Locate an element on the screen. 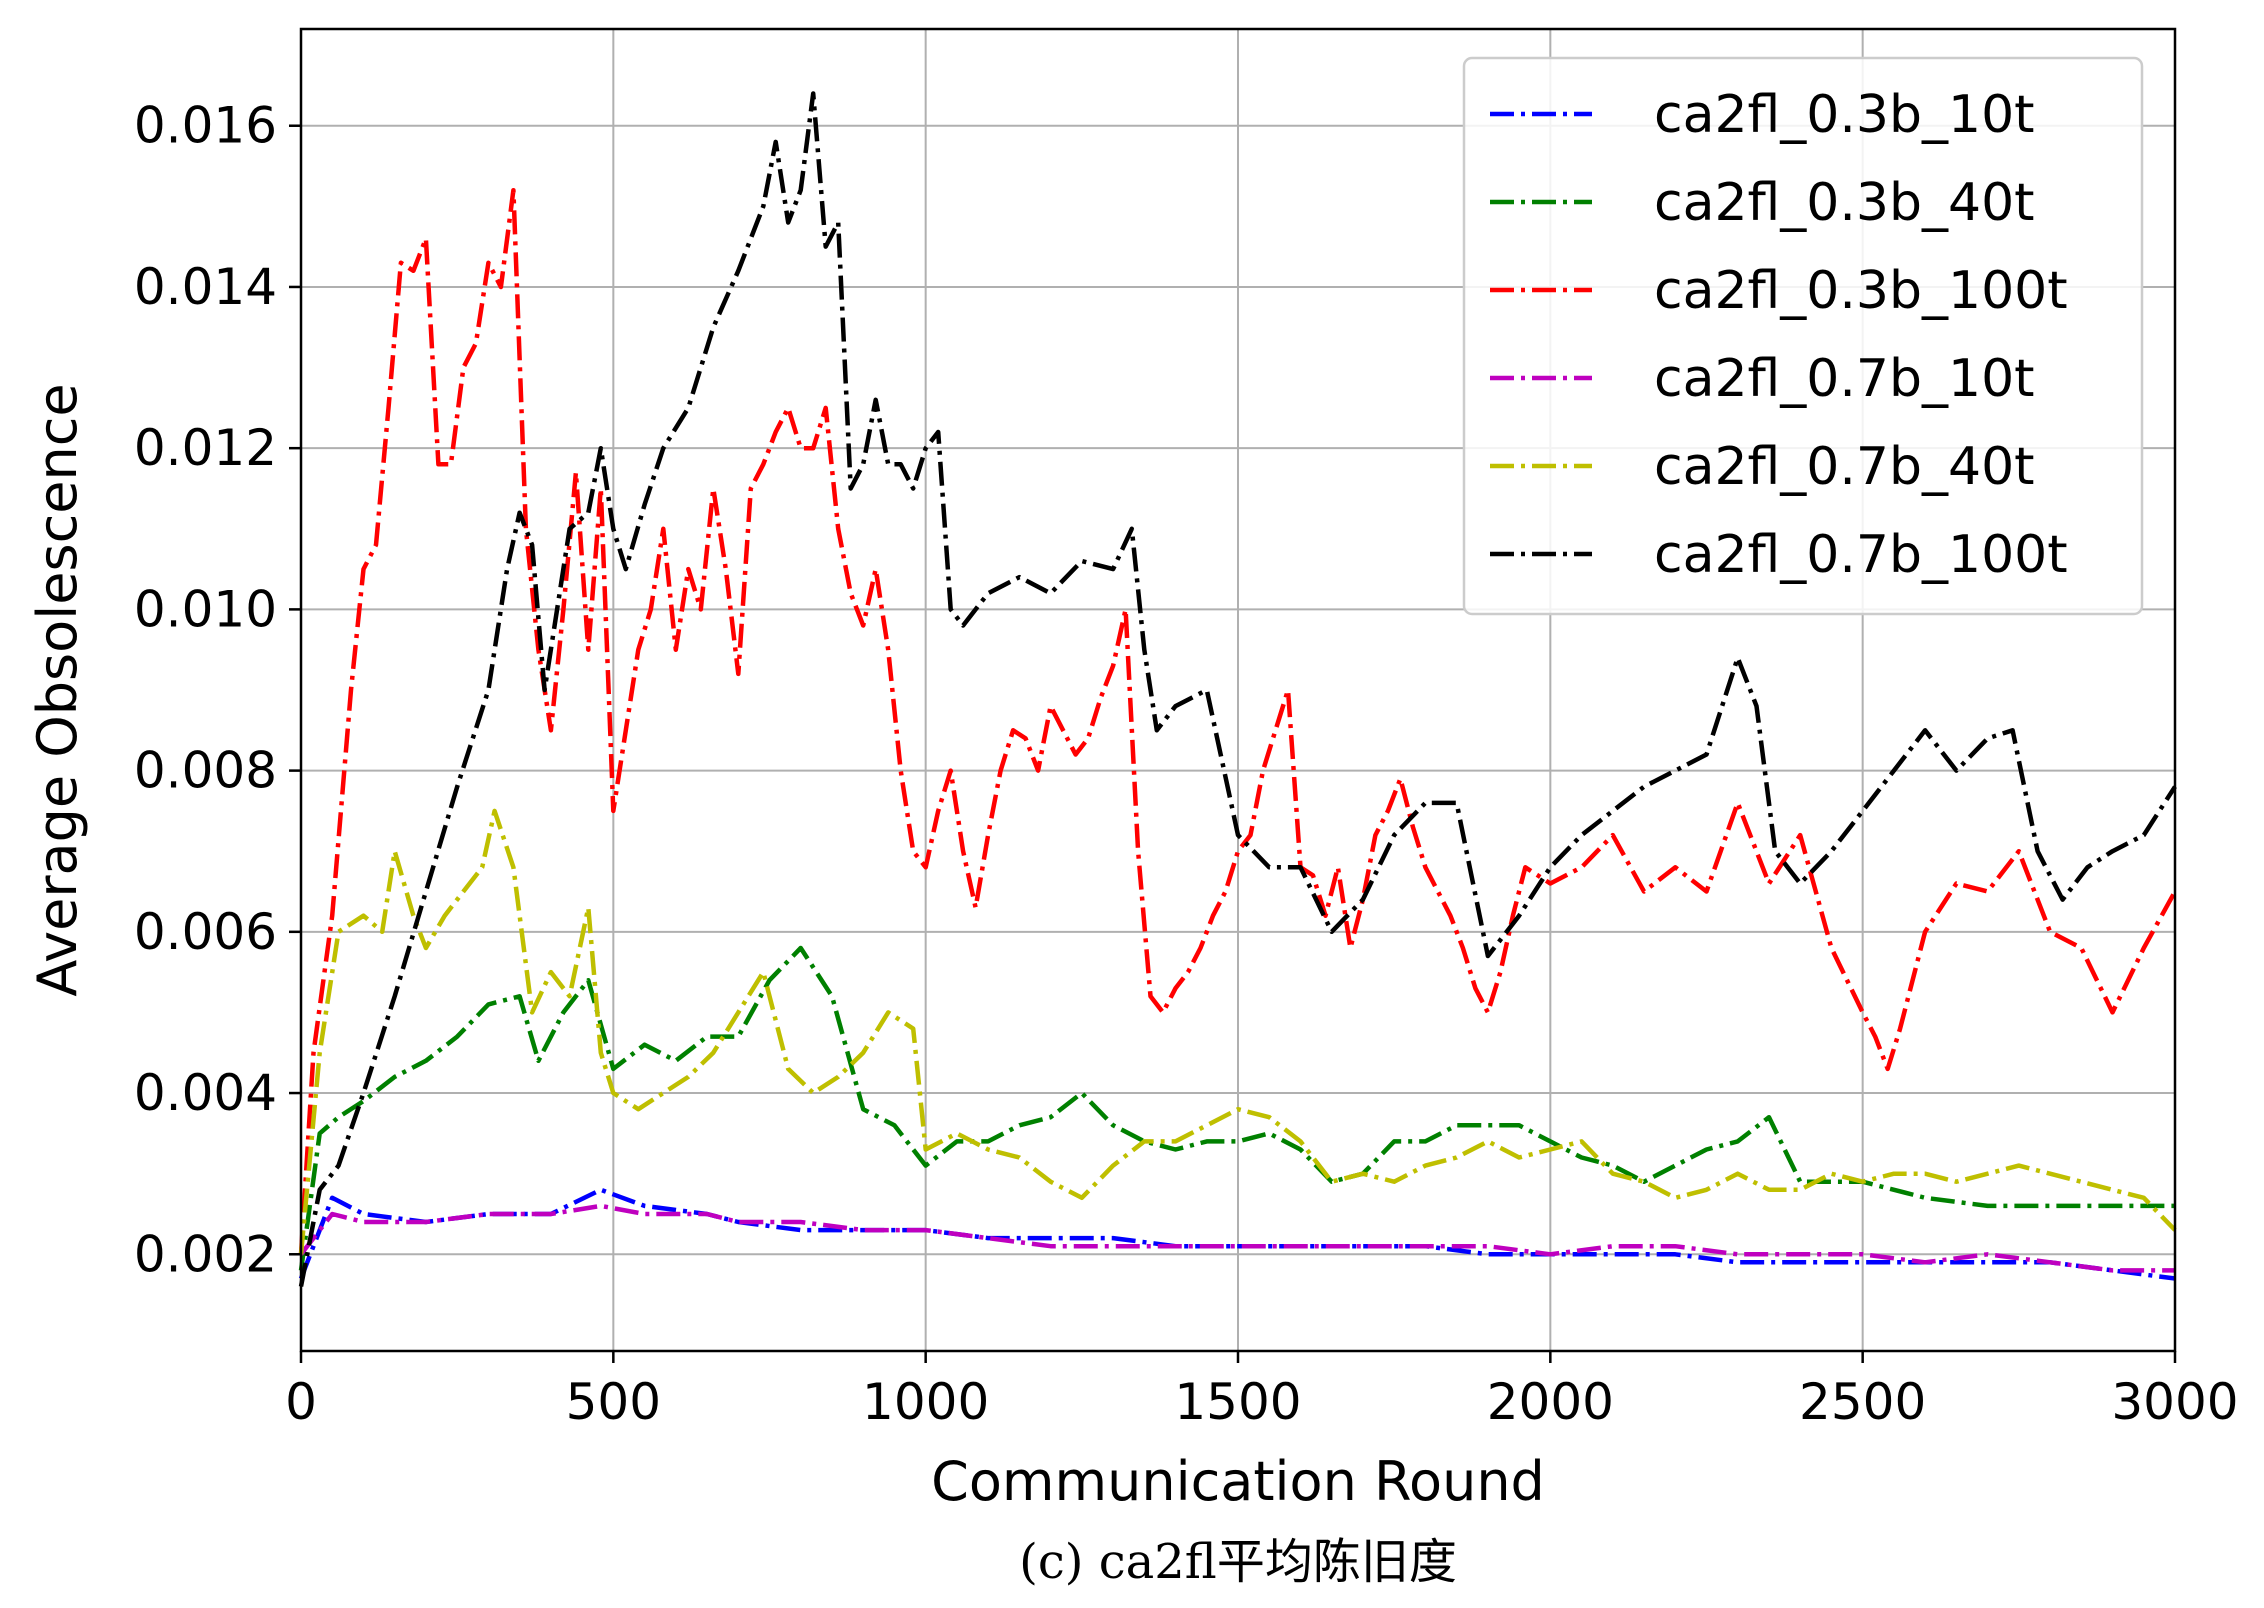  x-tick-label: 500 is located at coordinates (613, 1402).